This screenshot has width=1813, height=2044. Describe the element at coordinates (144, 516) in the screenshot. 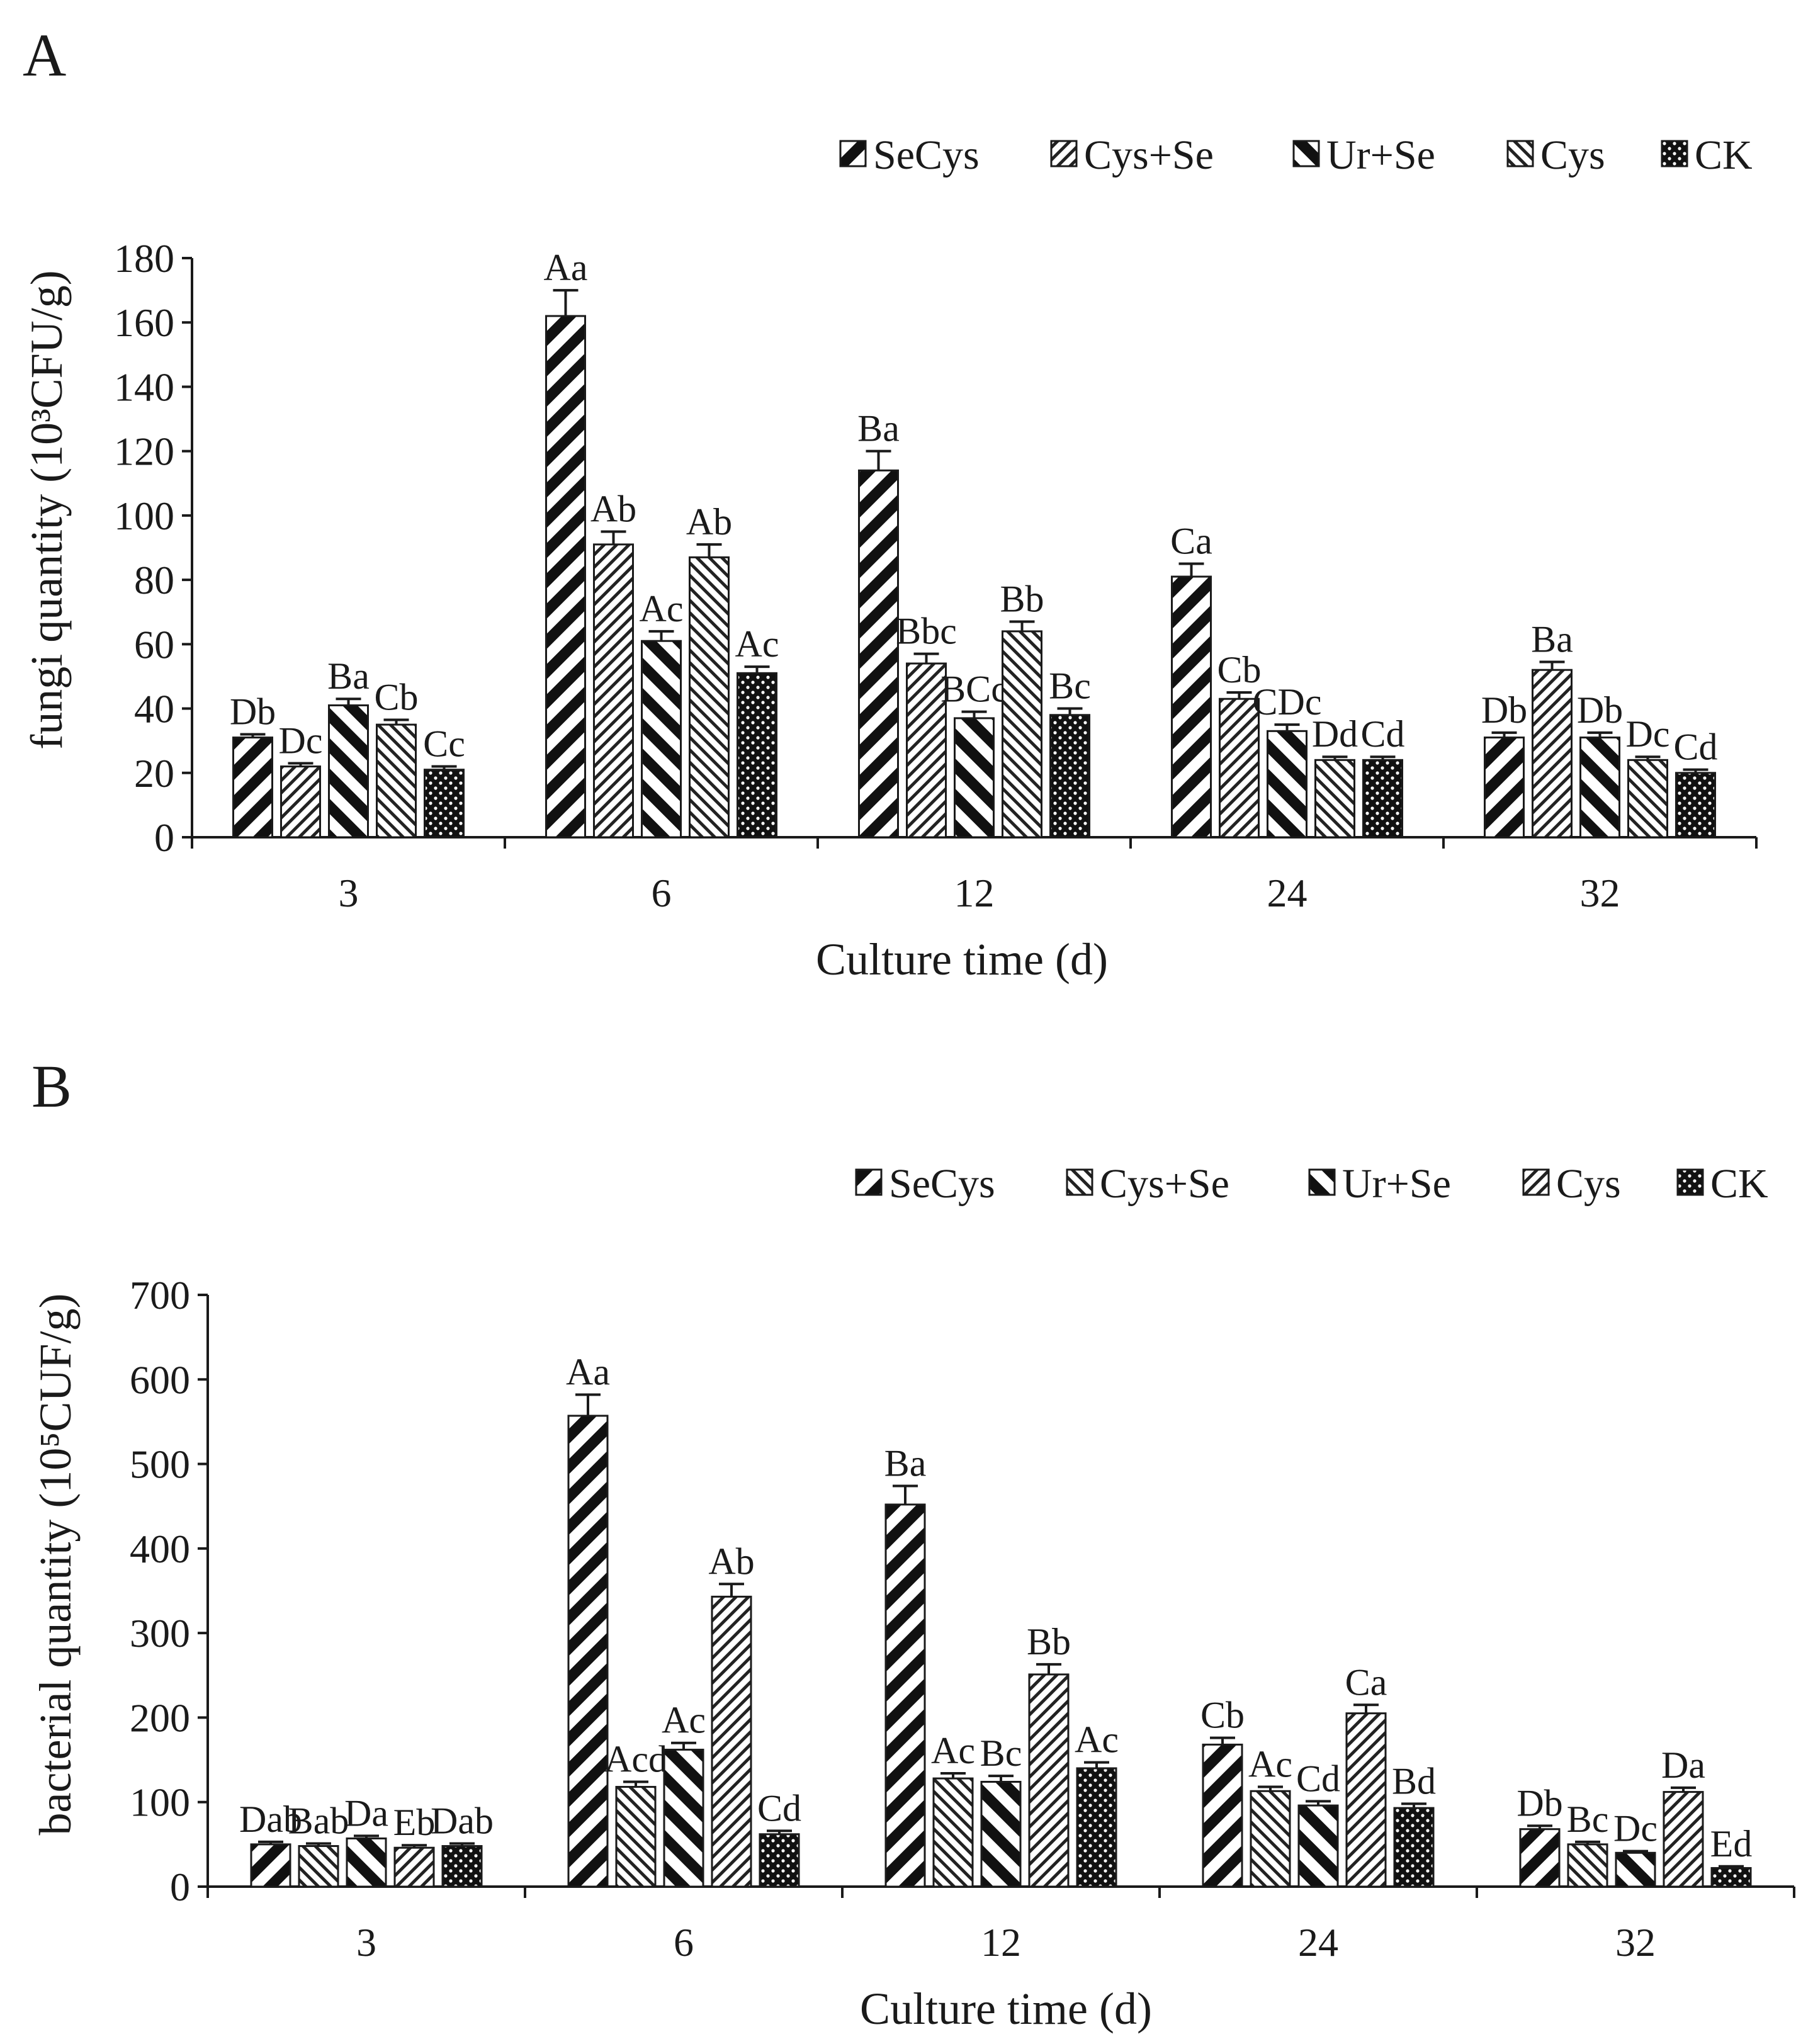

I see `panel-a-y-tick-label: 100` at that location.